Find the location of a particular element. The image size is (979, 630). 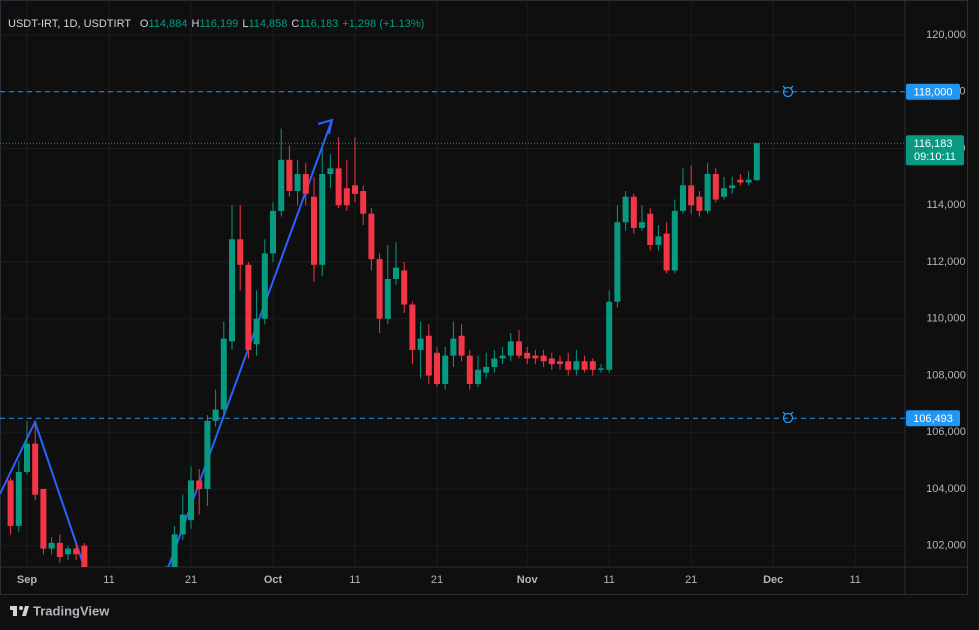

y-tick-label: 110,000 is located at coordinates (946, 319).